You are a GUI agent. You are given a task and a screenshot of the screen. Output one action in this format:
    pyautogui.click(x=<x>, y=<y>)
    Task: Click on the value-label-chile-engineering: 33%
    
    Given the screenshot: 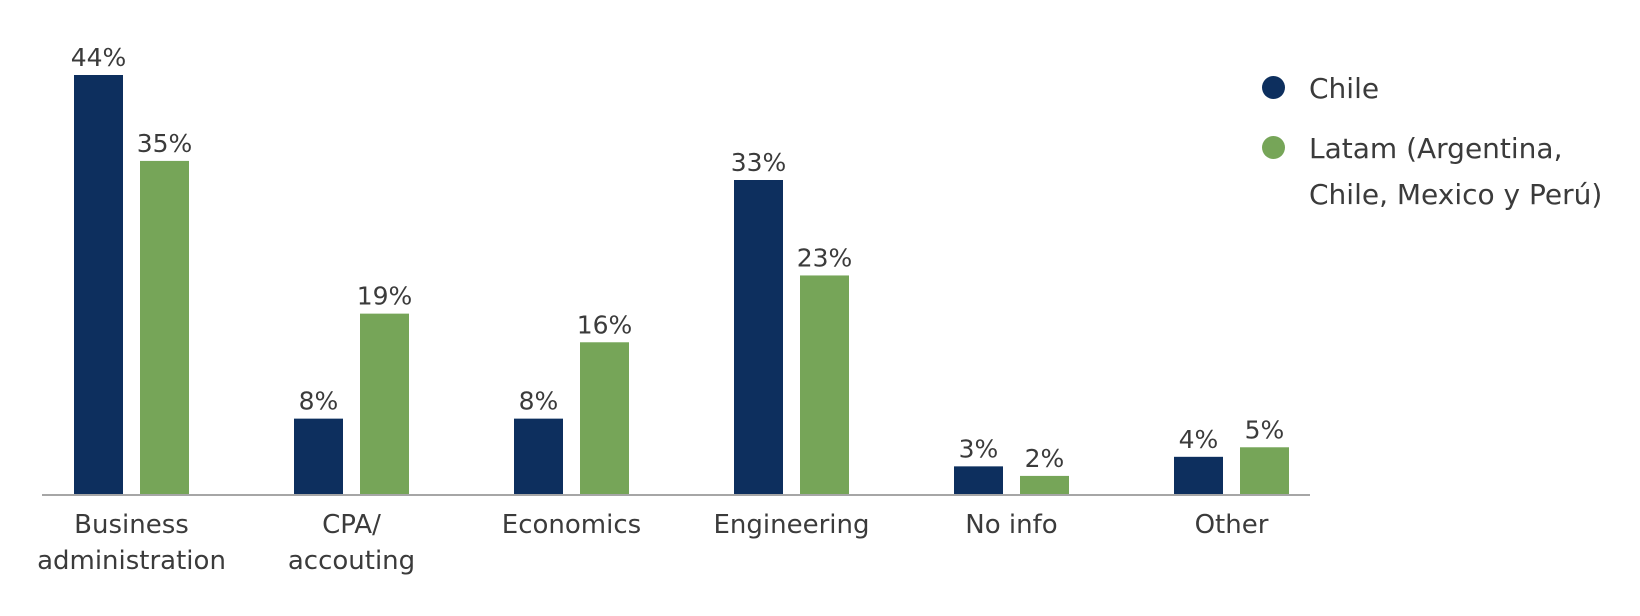 What is the action you would take?
    pyautogui.click(x=759, y=162)
    